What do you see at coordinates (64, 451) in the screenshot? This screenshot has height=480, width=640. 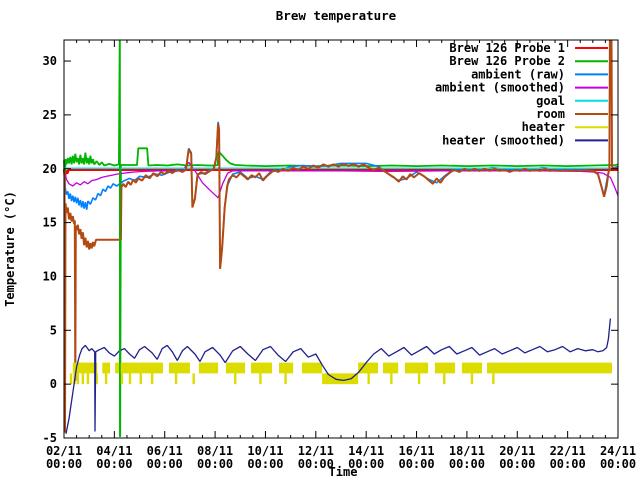 I see `x-tick-date: 02/11` at bounding box center [64, 451].